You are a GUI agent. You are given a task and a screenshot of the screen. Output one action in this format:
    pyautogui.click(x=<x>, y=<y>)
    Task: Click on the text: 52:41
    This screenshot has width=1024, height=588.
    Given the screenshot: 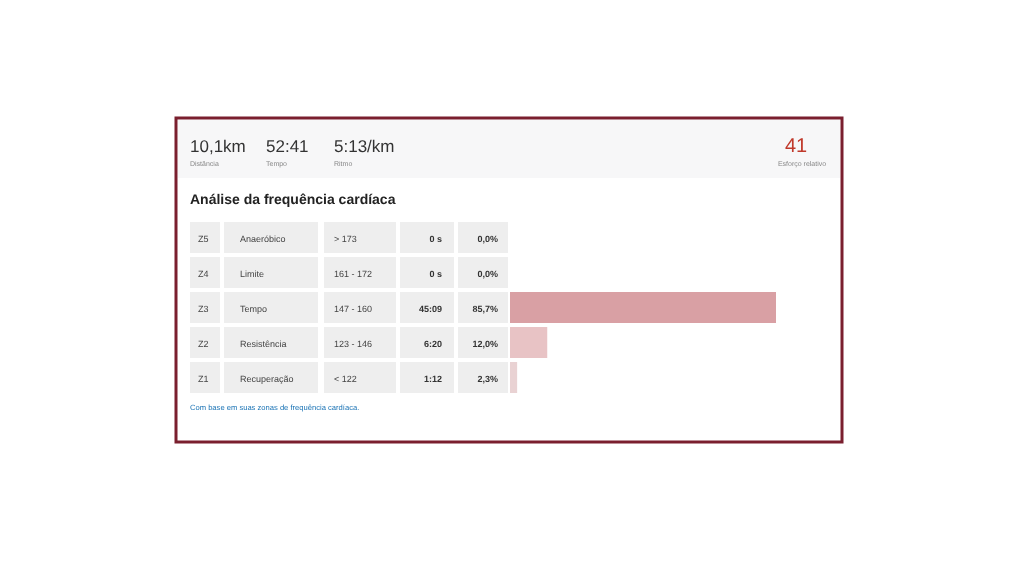 What is the action you would take?
    pyautogui.click(x=288, y=146)
    